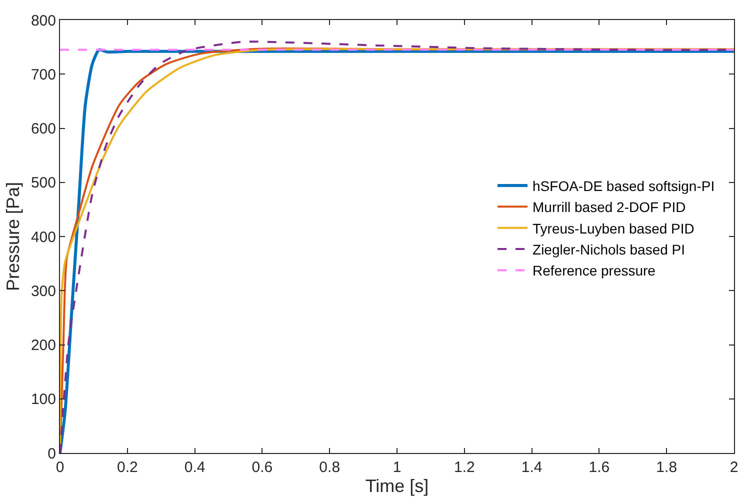  What do you see at coordinates (667, 467) in the screenshot?
I see `x-tick-label: 1.8` at bounding box center [667, 467].